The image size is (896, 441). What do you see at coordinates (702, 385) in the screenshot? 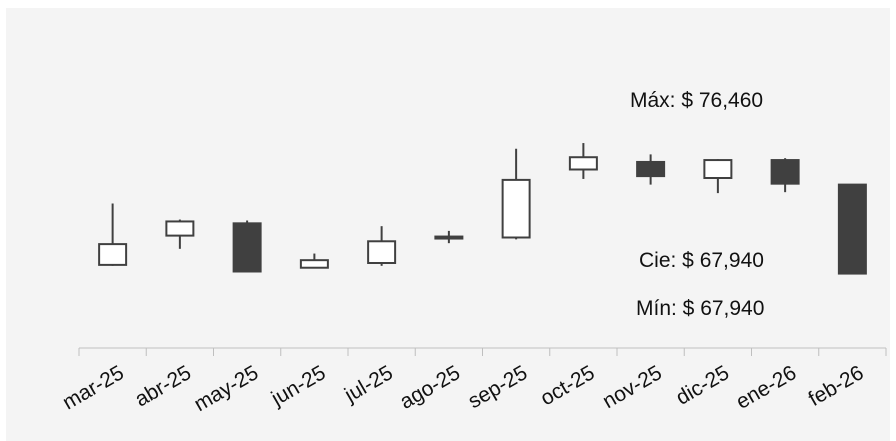
I see `x-tick-label: dic-25` at bounding box center [702, 385].